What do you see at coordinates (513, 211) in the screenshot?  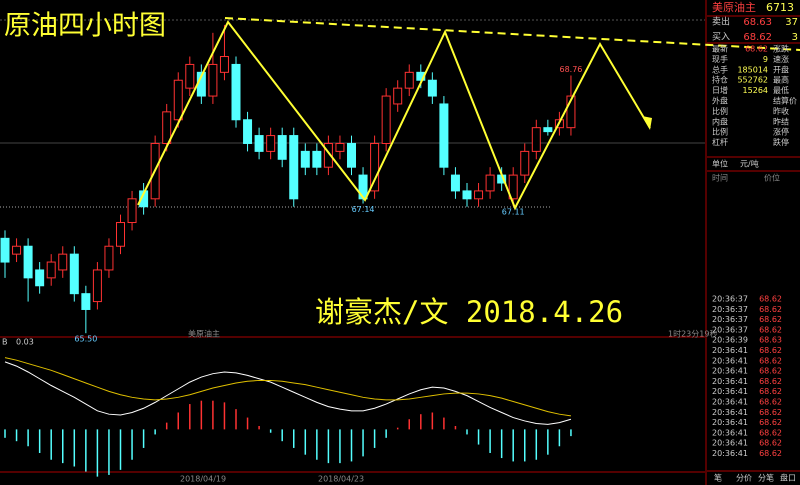 I see `price-label: 67.11` at bounding box center [513, 211].